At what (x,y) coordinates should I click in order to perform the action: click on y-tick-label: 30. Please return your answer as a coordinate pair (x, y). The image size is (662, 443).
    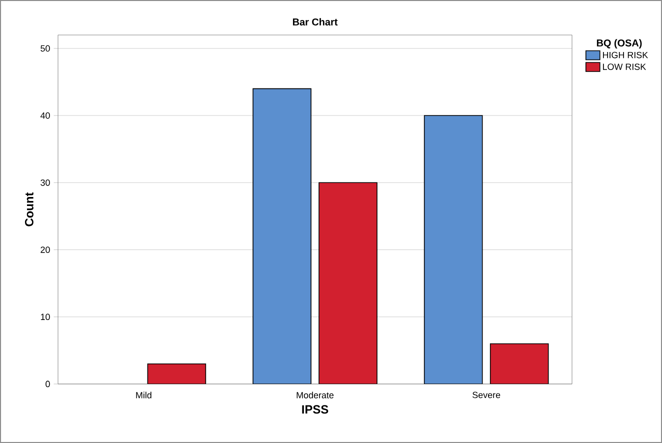
    Looking at the image, I should click on (45, 182).